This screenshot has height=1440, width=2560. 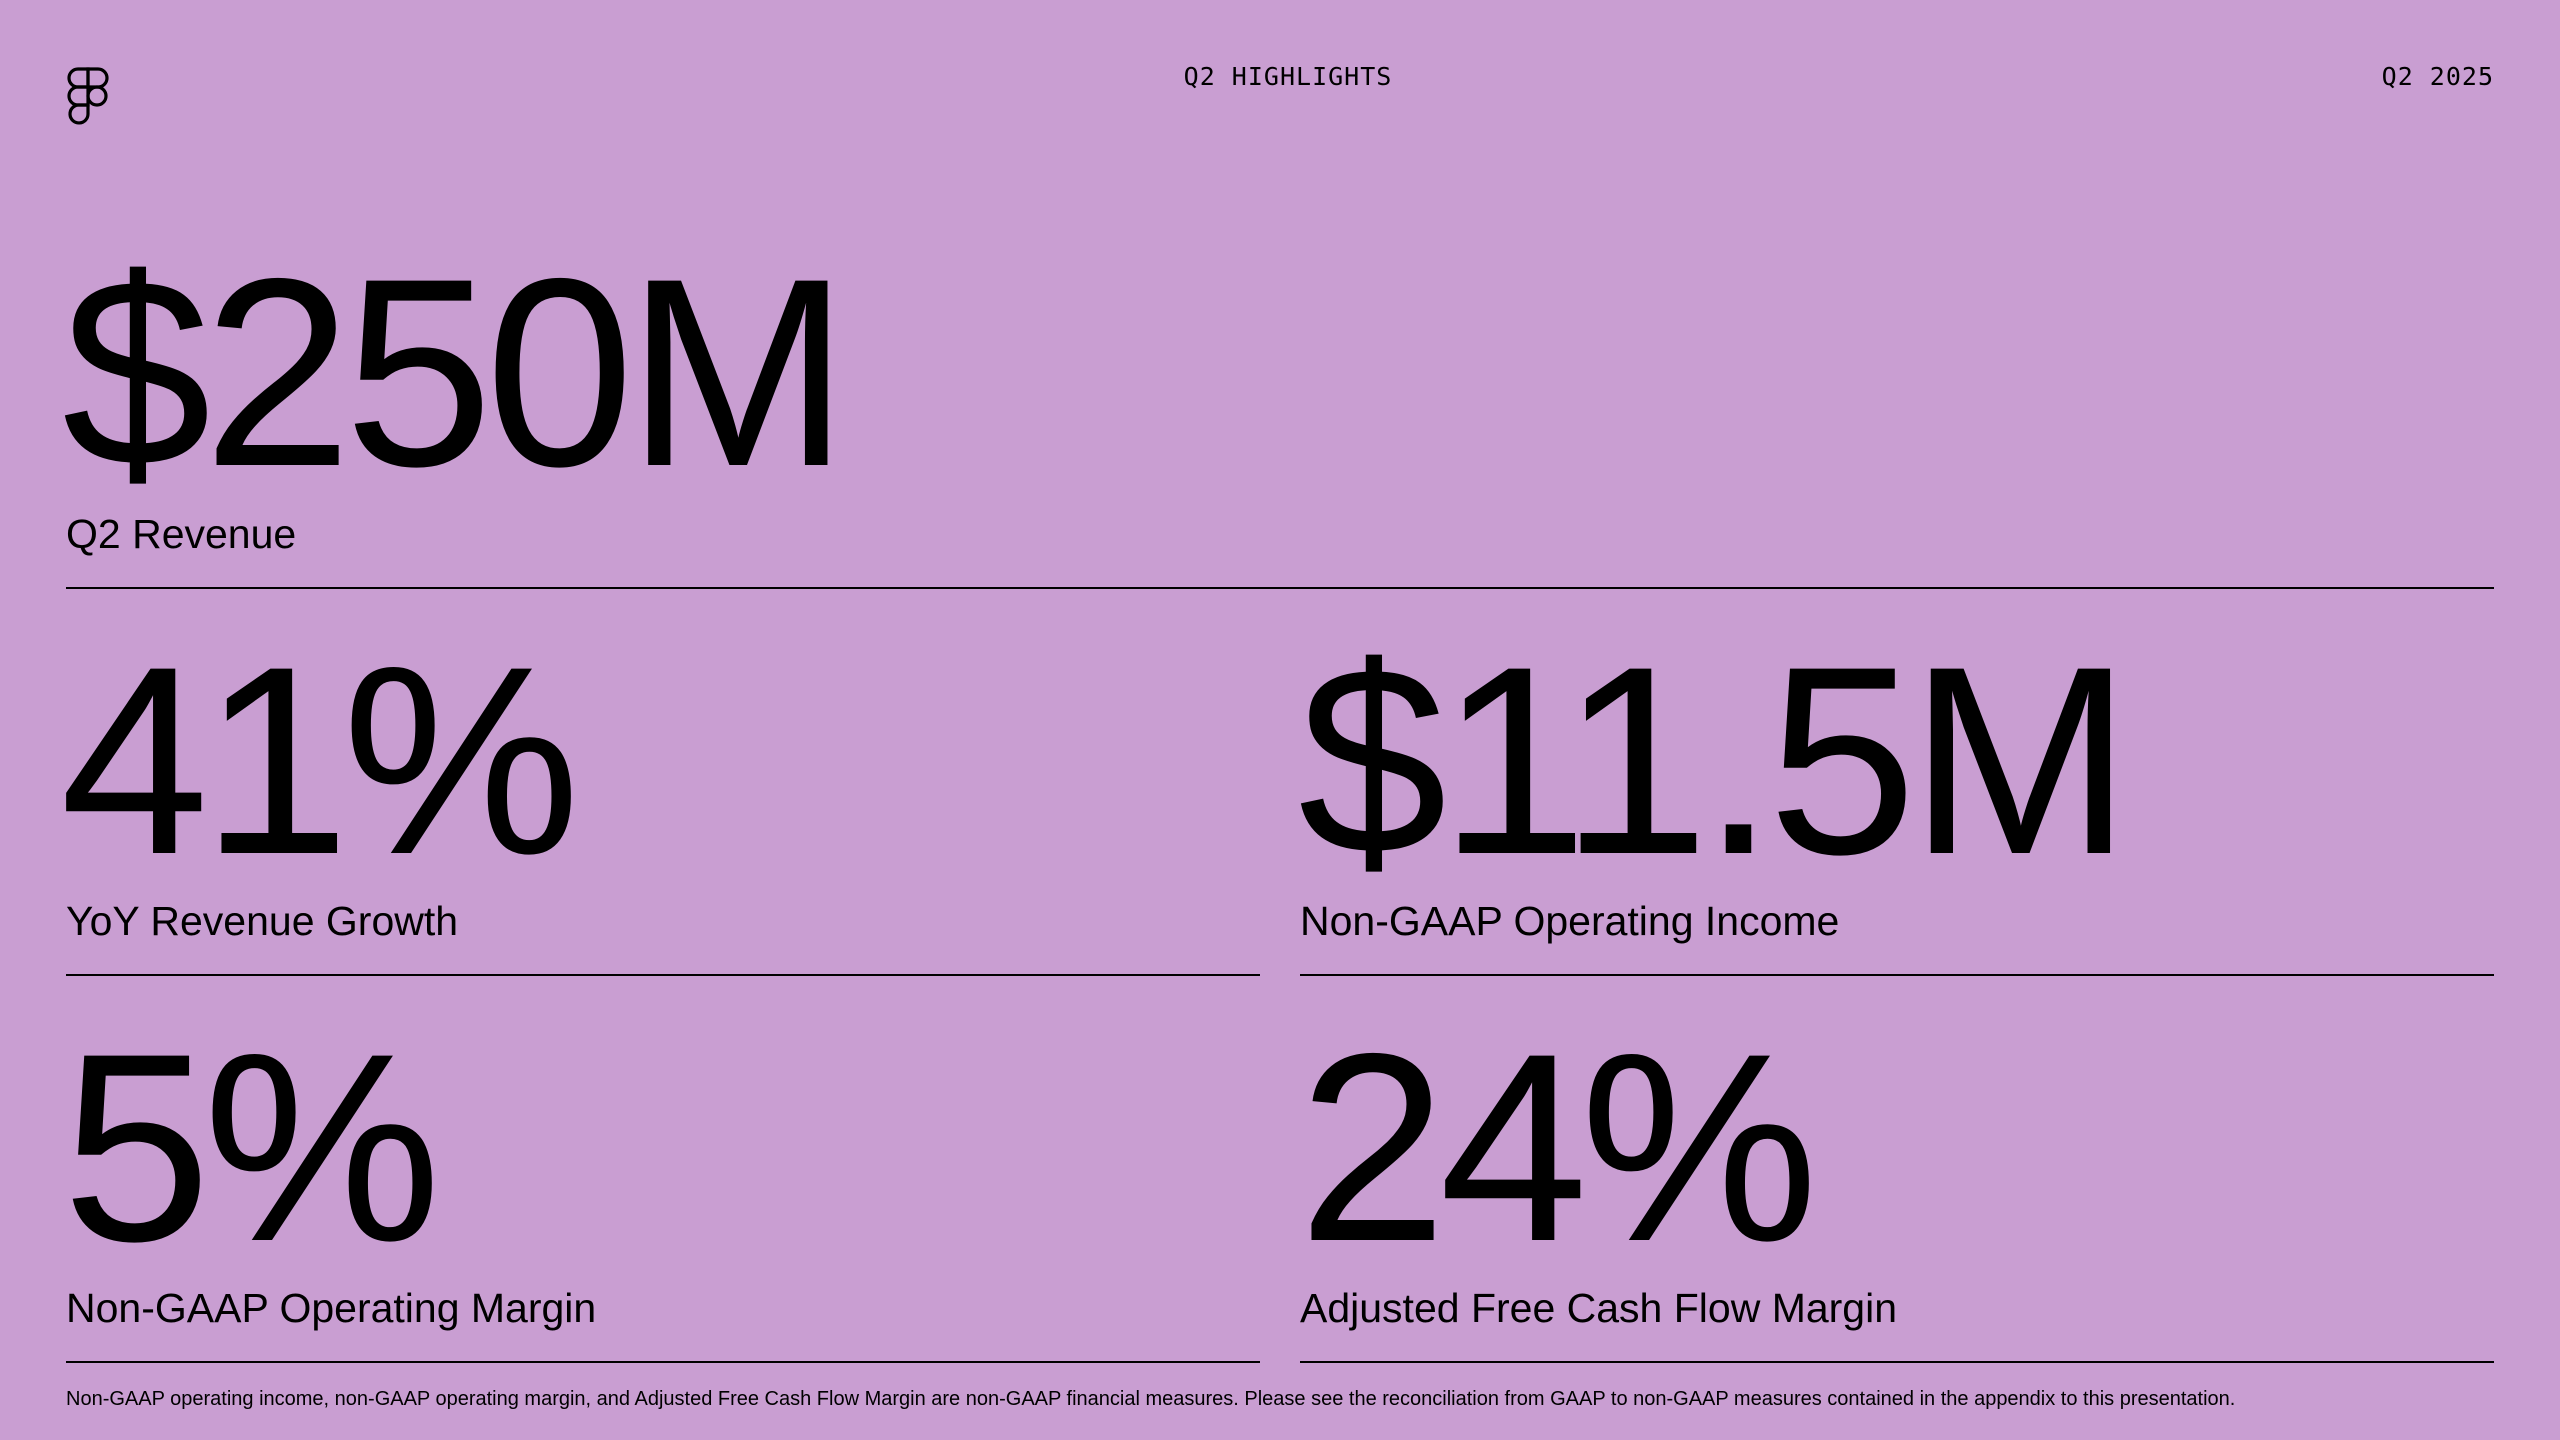 I want to click on figma-logo-icon, so click(x=88, y=96).